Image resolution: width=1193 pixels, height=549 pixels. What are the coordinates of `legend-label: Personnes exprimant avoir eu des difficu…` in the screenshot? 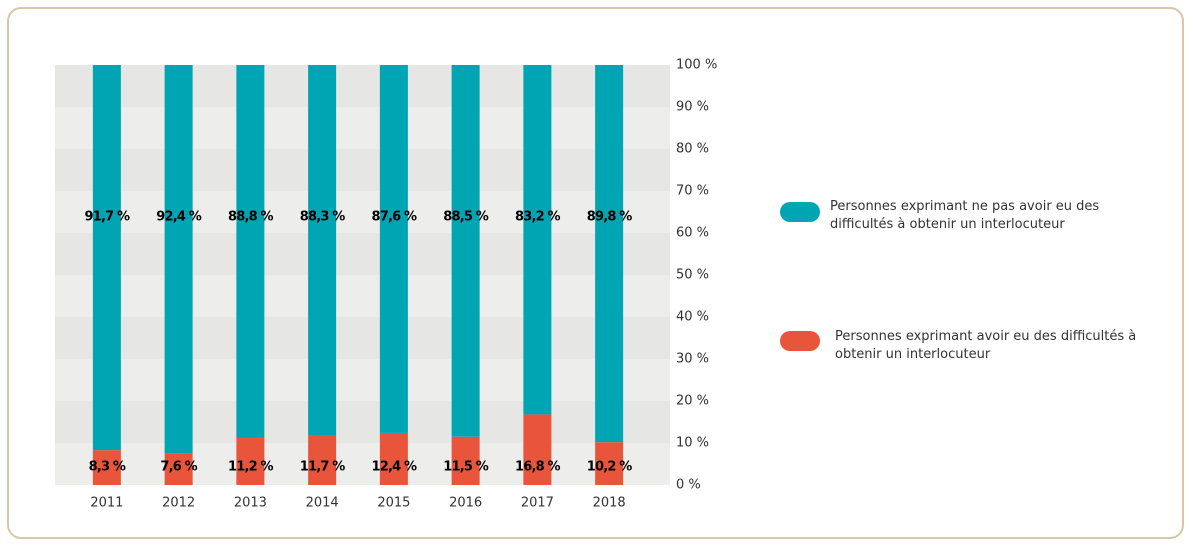 It's located at (986, 345).